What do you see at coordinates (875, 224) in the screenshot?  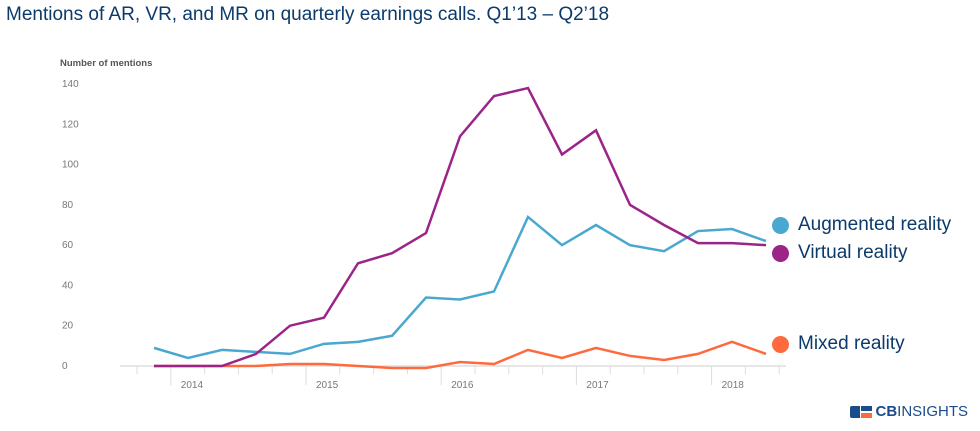 I see `legend-label: Augmented reality` at bounding box center [875, 224].